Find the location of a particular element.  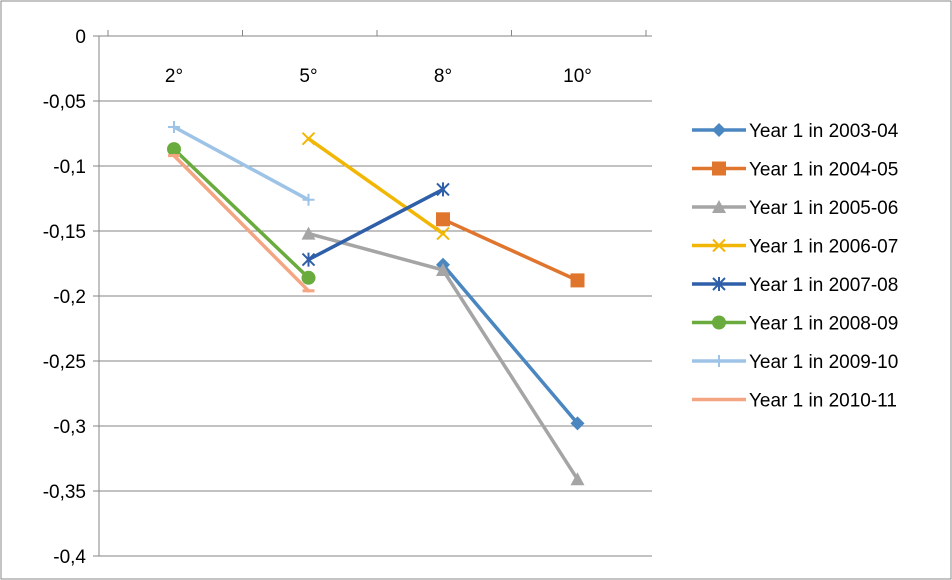

legend-label: Year 1 in 2010-11 is located at coordinates (823, 401).